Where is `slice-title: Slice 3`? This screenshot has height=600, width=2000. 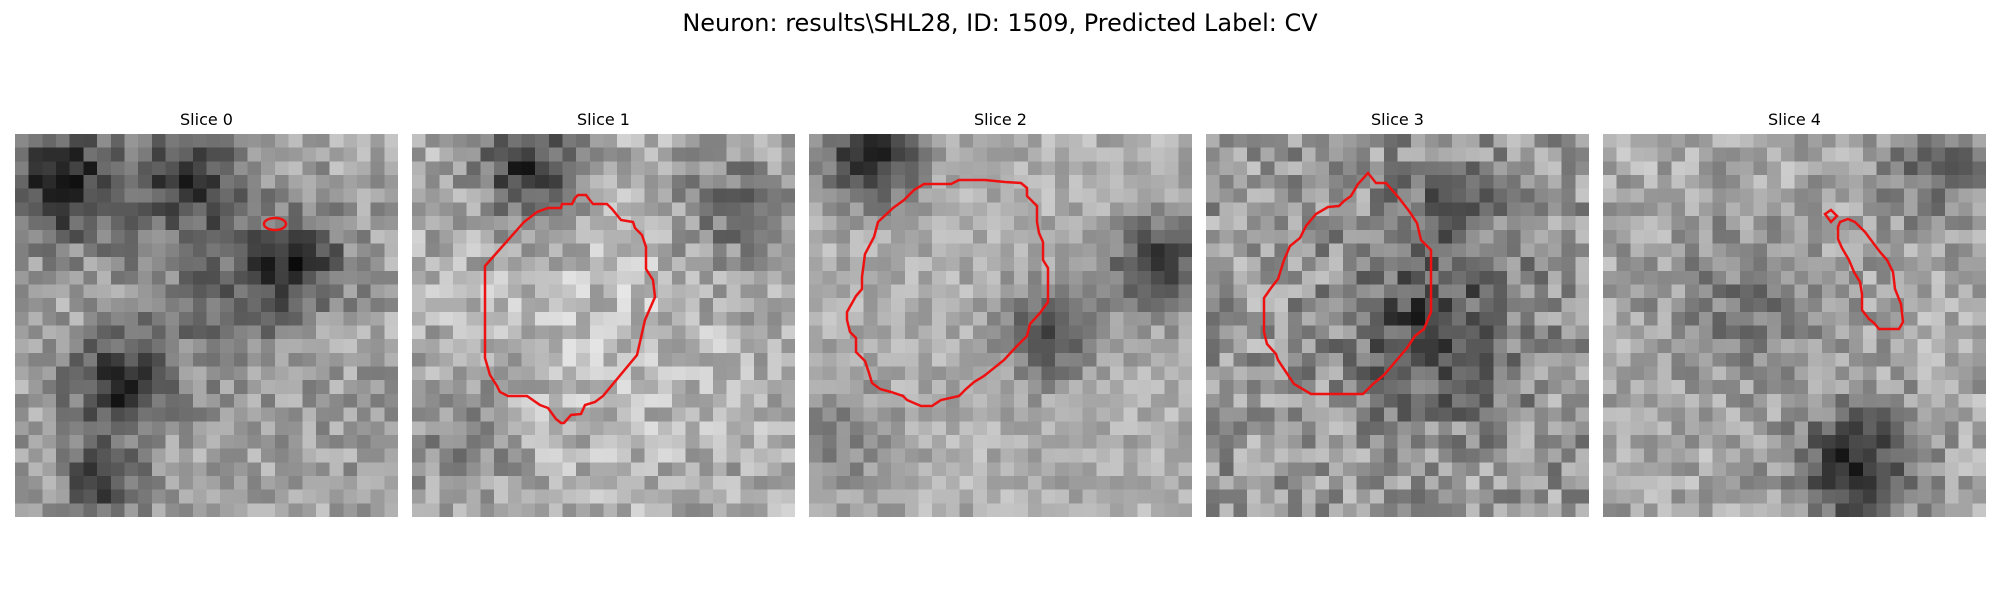
slice-title: Slice 3 is located at coordinates (1397, 119).